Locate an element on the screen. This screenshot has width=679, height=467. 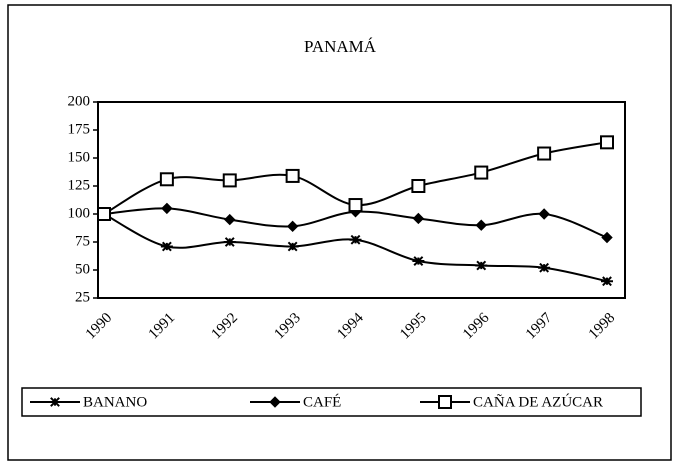
x-tick-label: 1996 is located at coordinates (476, 326).